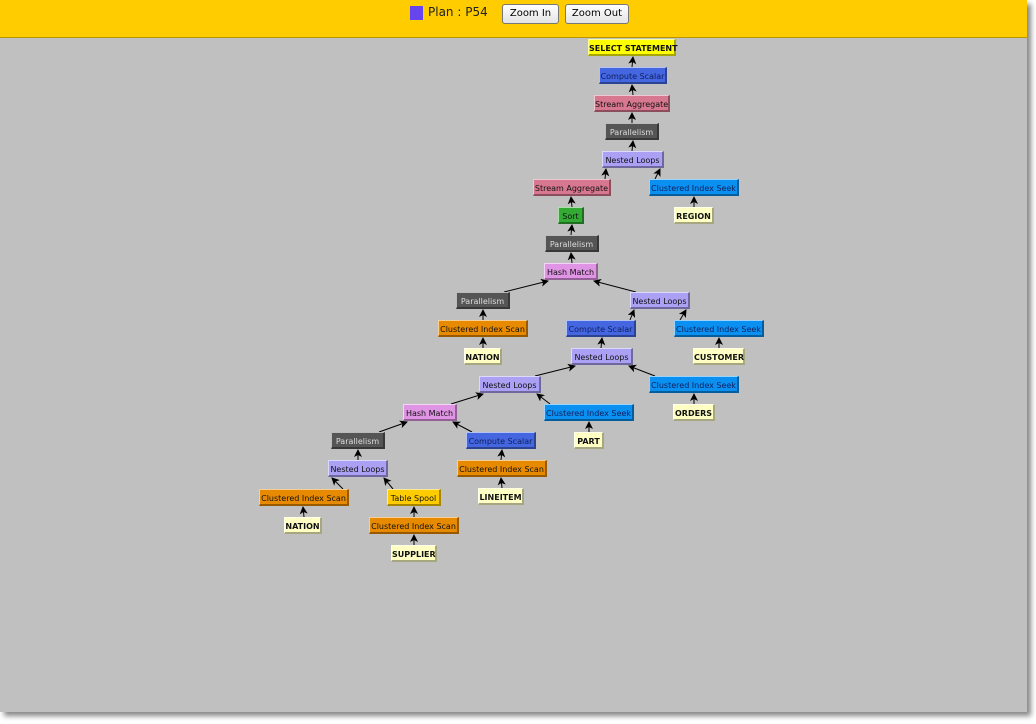  What do you see at coordinates (694, 412) in the screenshot?
I see `plan-node-orders: ORDERS` at bounding box center [694, 412].